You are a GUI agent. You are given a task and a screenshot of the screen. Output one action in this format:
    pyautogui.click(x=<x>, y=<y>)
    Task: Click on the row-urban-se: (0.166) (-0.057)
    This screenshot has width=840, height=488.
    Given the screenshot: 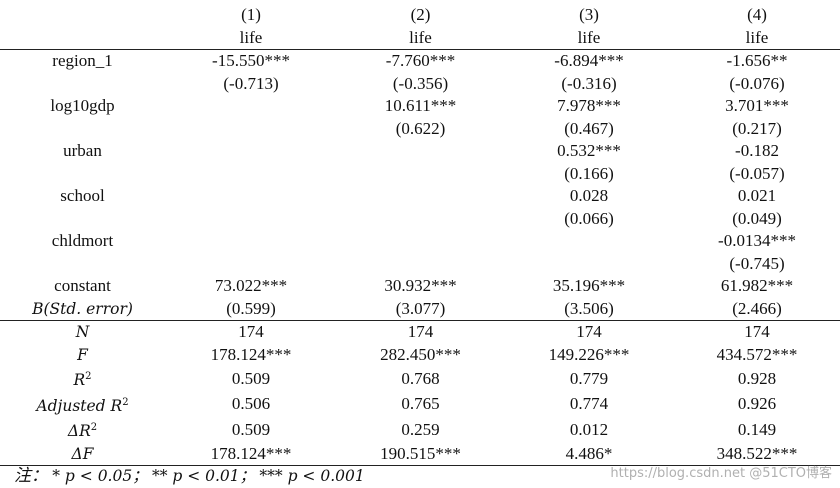 What is the action you would take?
    pyautogui.click(x=420, y=174)
    